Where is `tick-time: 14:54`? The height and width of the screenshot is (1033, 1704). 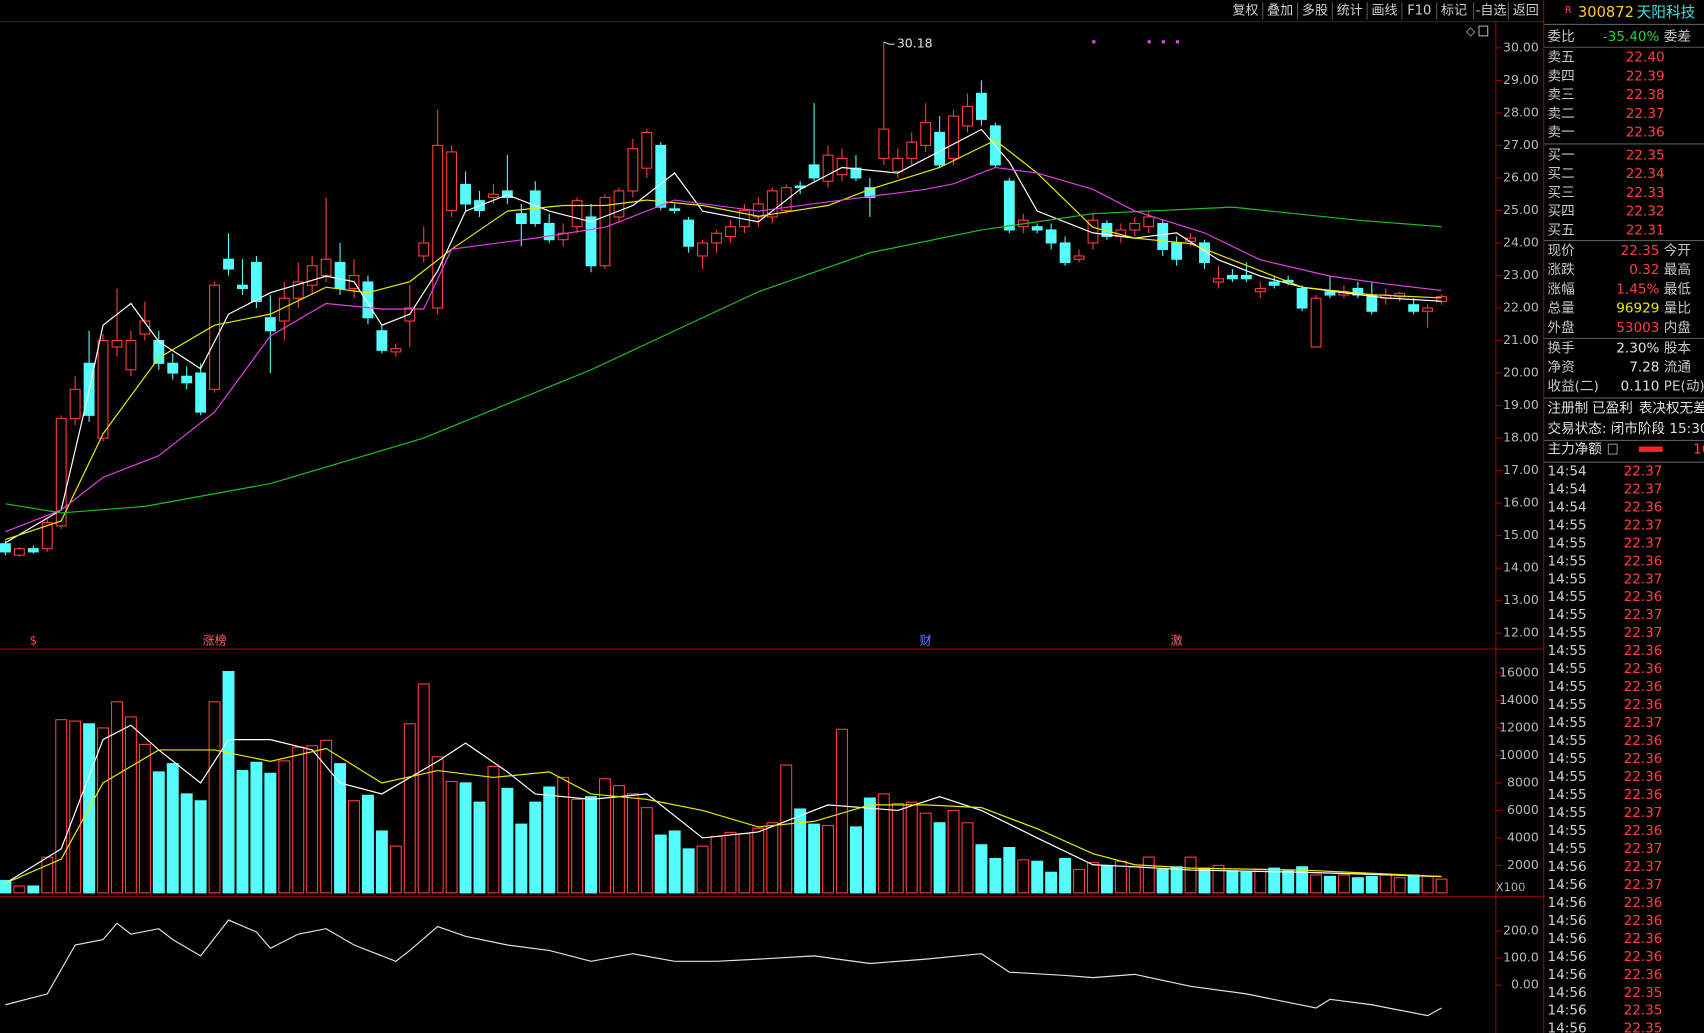 tick-time: 14:54 is located at coordinates (1567, 471).